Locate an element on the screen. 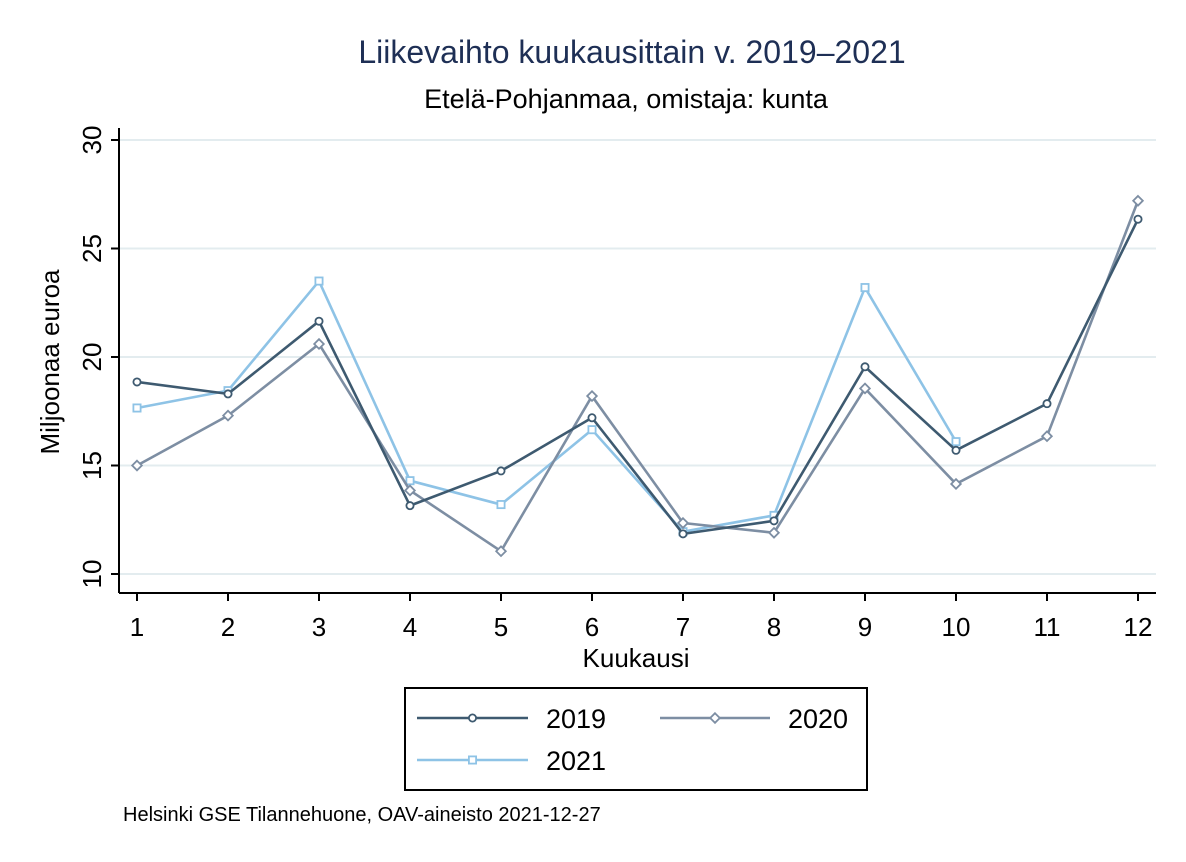  y-tick-label: 15 is located at coordinates (92, 465).